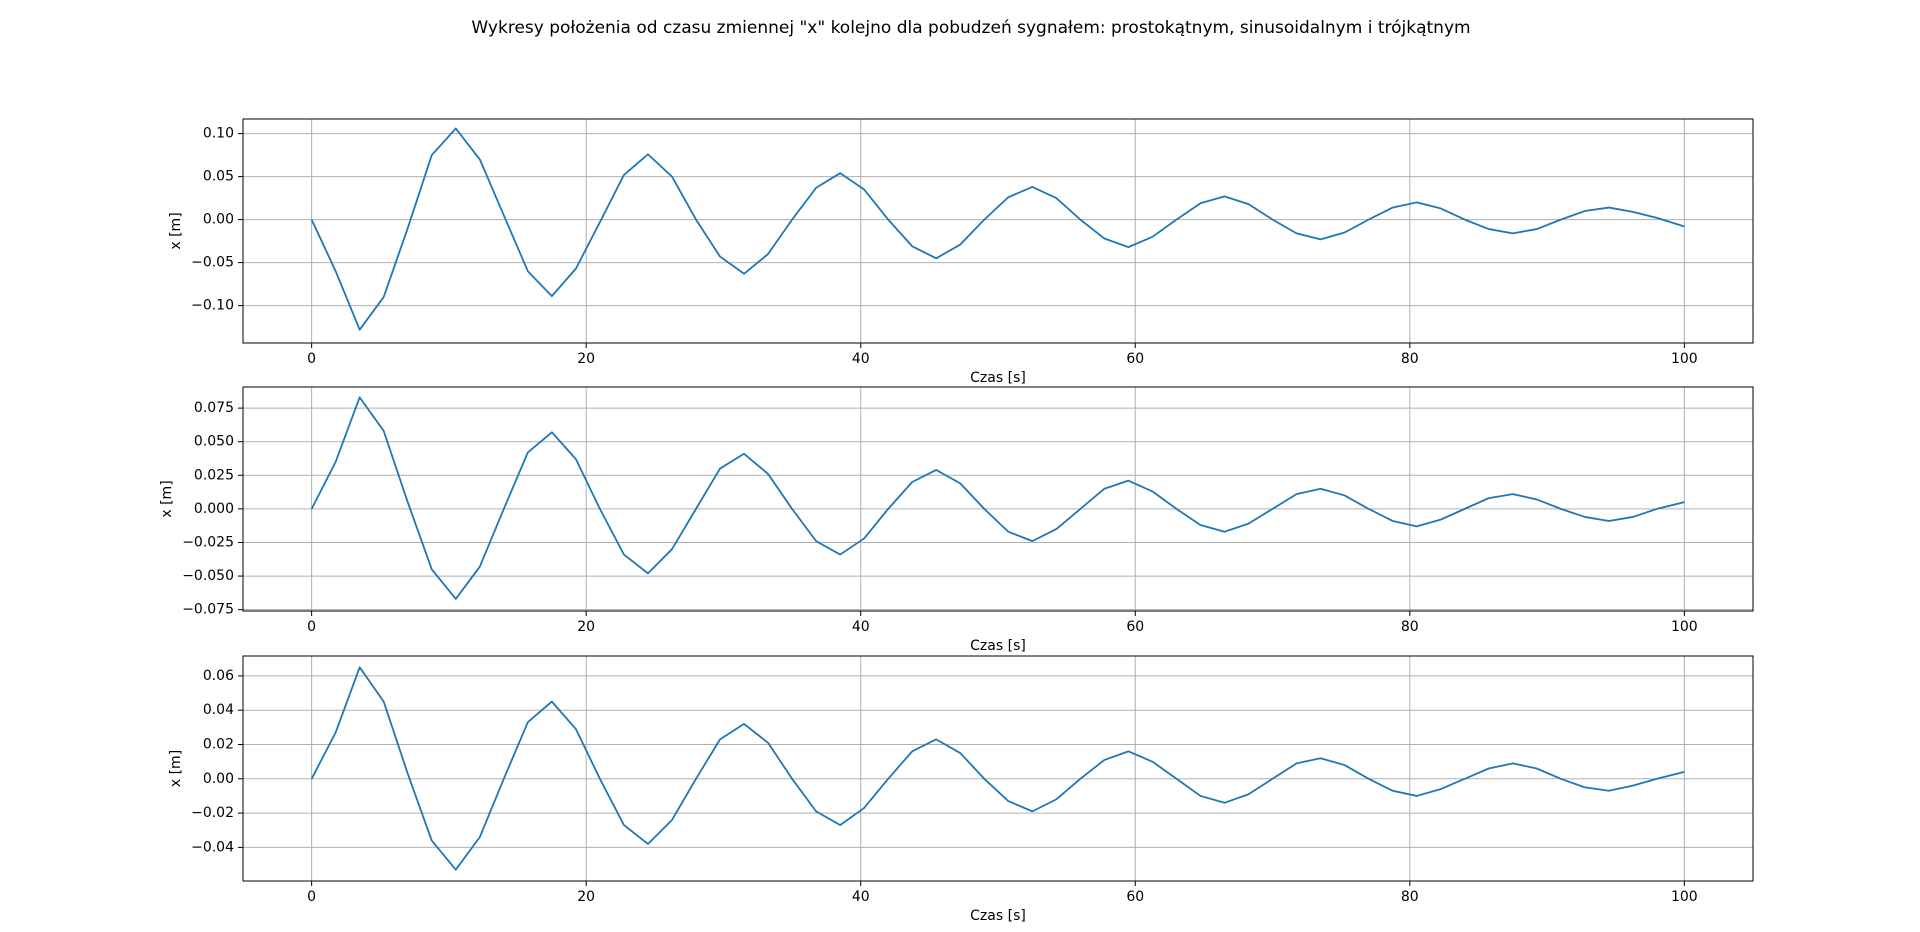 Image resolution: width=1920 pixels, height=932 pixels. I want to click on y-tick-label: 0.05, so click(218, 177).